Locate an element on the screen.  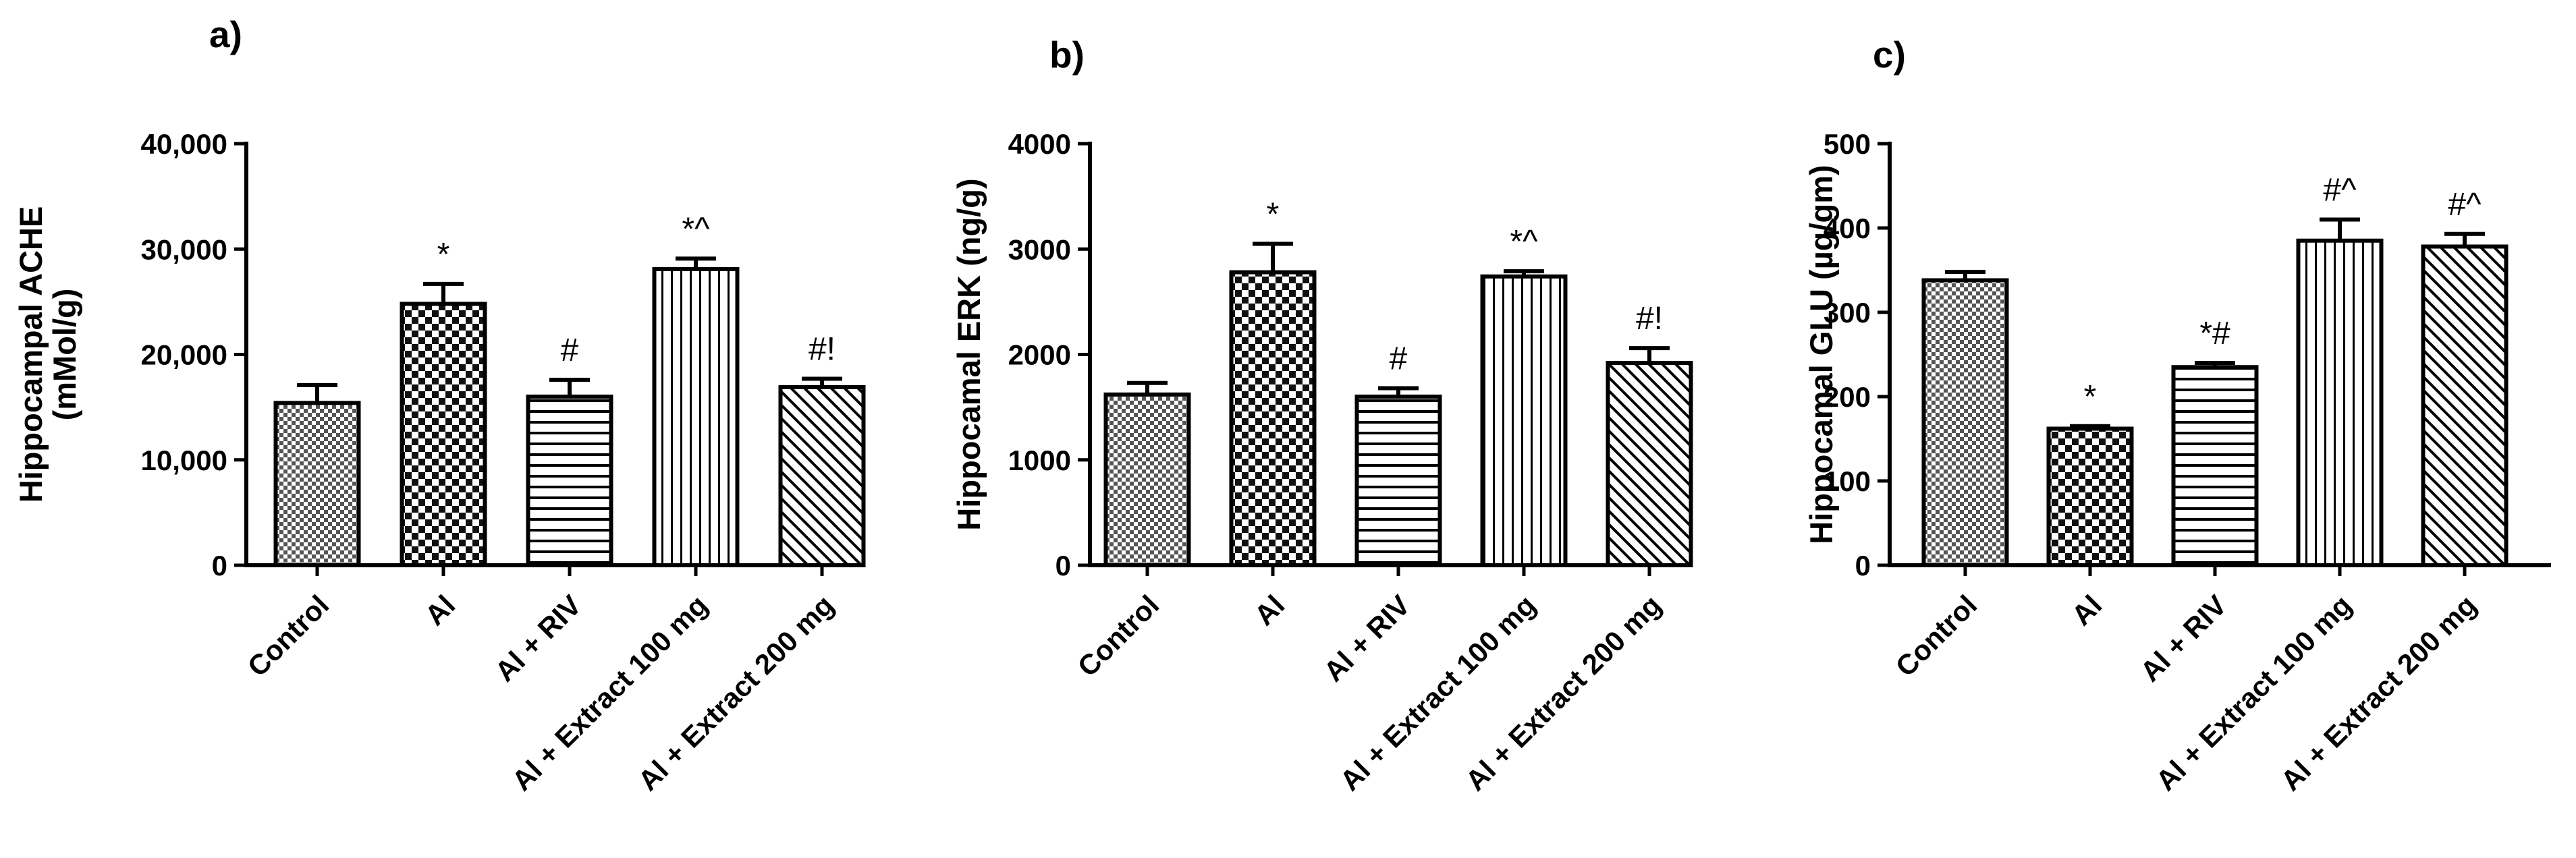
y-tick-label: 1000 is located at coordinates (1039, 460).